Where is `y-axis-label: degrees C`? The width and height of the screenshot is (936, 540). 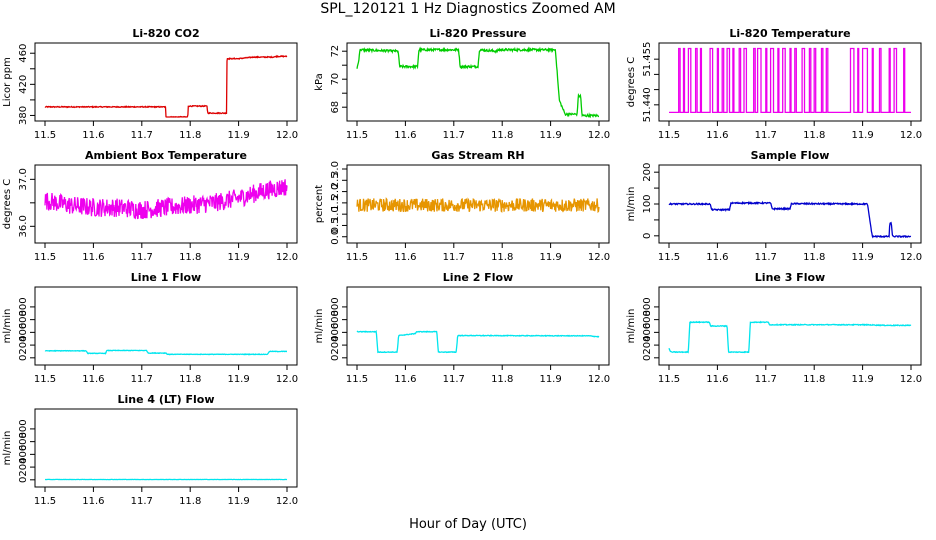 y-axis-label: degrees C is located at coordinates (631, 82).